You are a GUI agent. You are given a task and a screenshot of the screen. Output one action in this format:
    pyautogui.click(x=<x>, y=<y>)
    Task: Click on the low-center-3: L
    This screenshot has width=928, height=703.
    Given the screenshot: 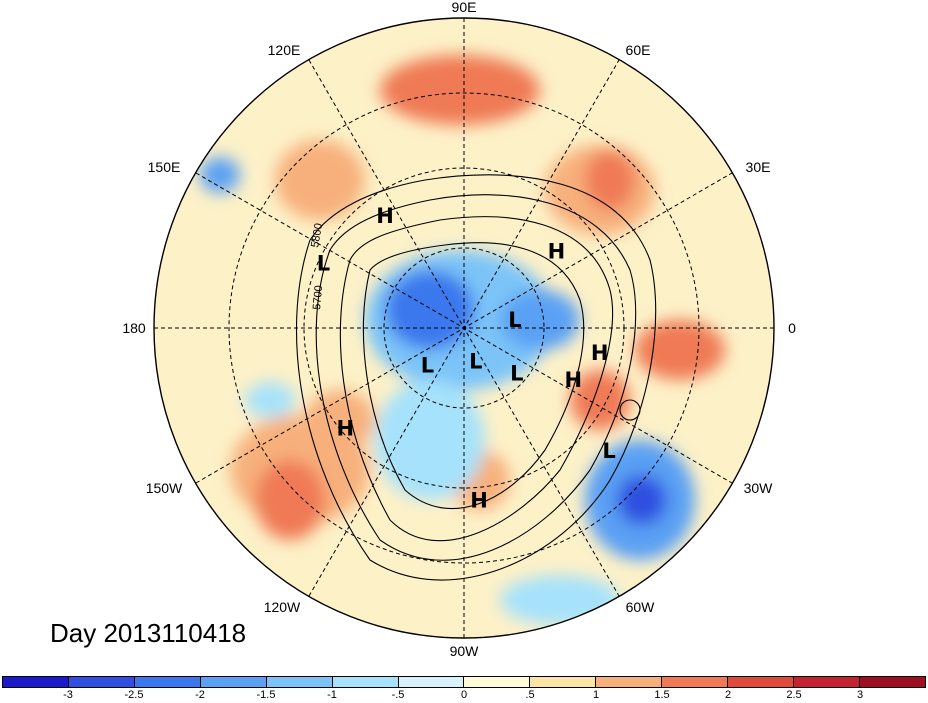 What is the action you would take?
    pyautogui.click(x=427, y=366)
    